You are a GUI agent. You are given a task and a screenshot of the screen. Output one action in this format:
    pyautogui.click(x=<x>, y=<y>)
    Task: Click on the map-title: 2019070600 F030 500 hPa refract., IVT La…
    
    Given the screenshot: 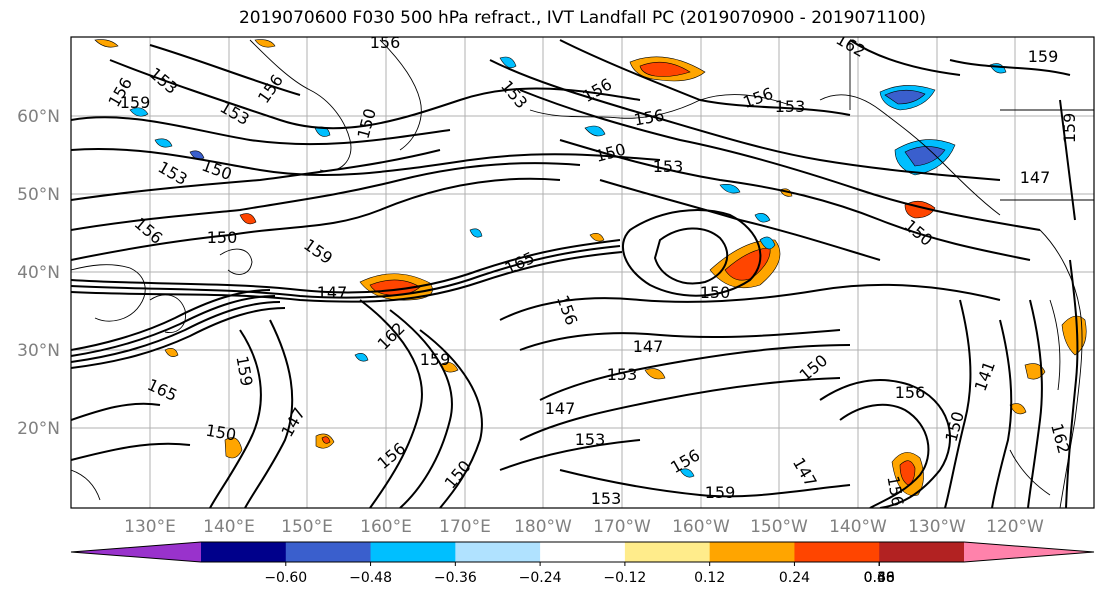 What is the action you would take?
    pyautogui.click(x=582, y=18)
    